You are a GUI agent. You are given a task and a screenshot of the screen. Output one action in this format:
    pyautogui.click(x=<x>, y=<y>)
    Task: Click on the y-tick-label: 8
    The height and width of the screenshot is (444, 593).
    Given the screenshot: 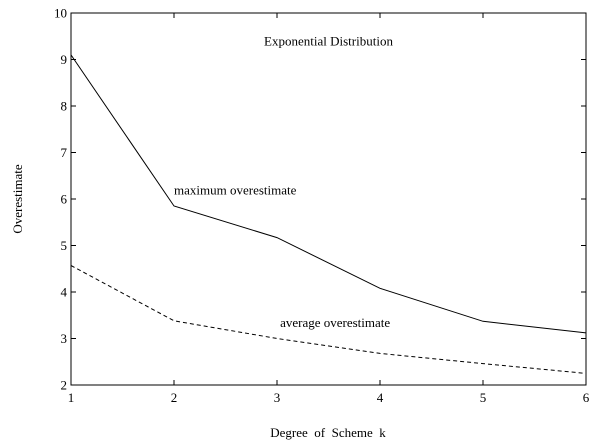 What is the action you would take?
    pyautogui.click(x=64, y=106)
    